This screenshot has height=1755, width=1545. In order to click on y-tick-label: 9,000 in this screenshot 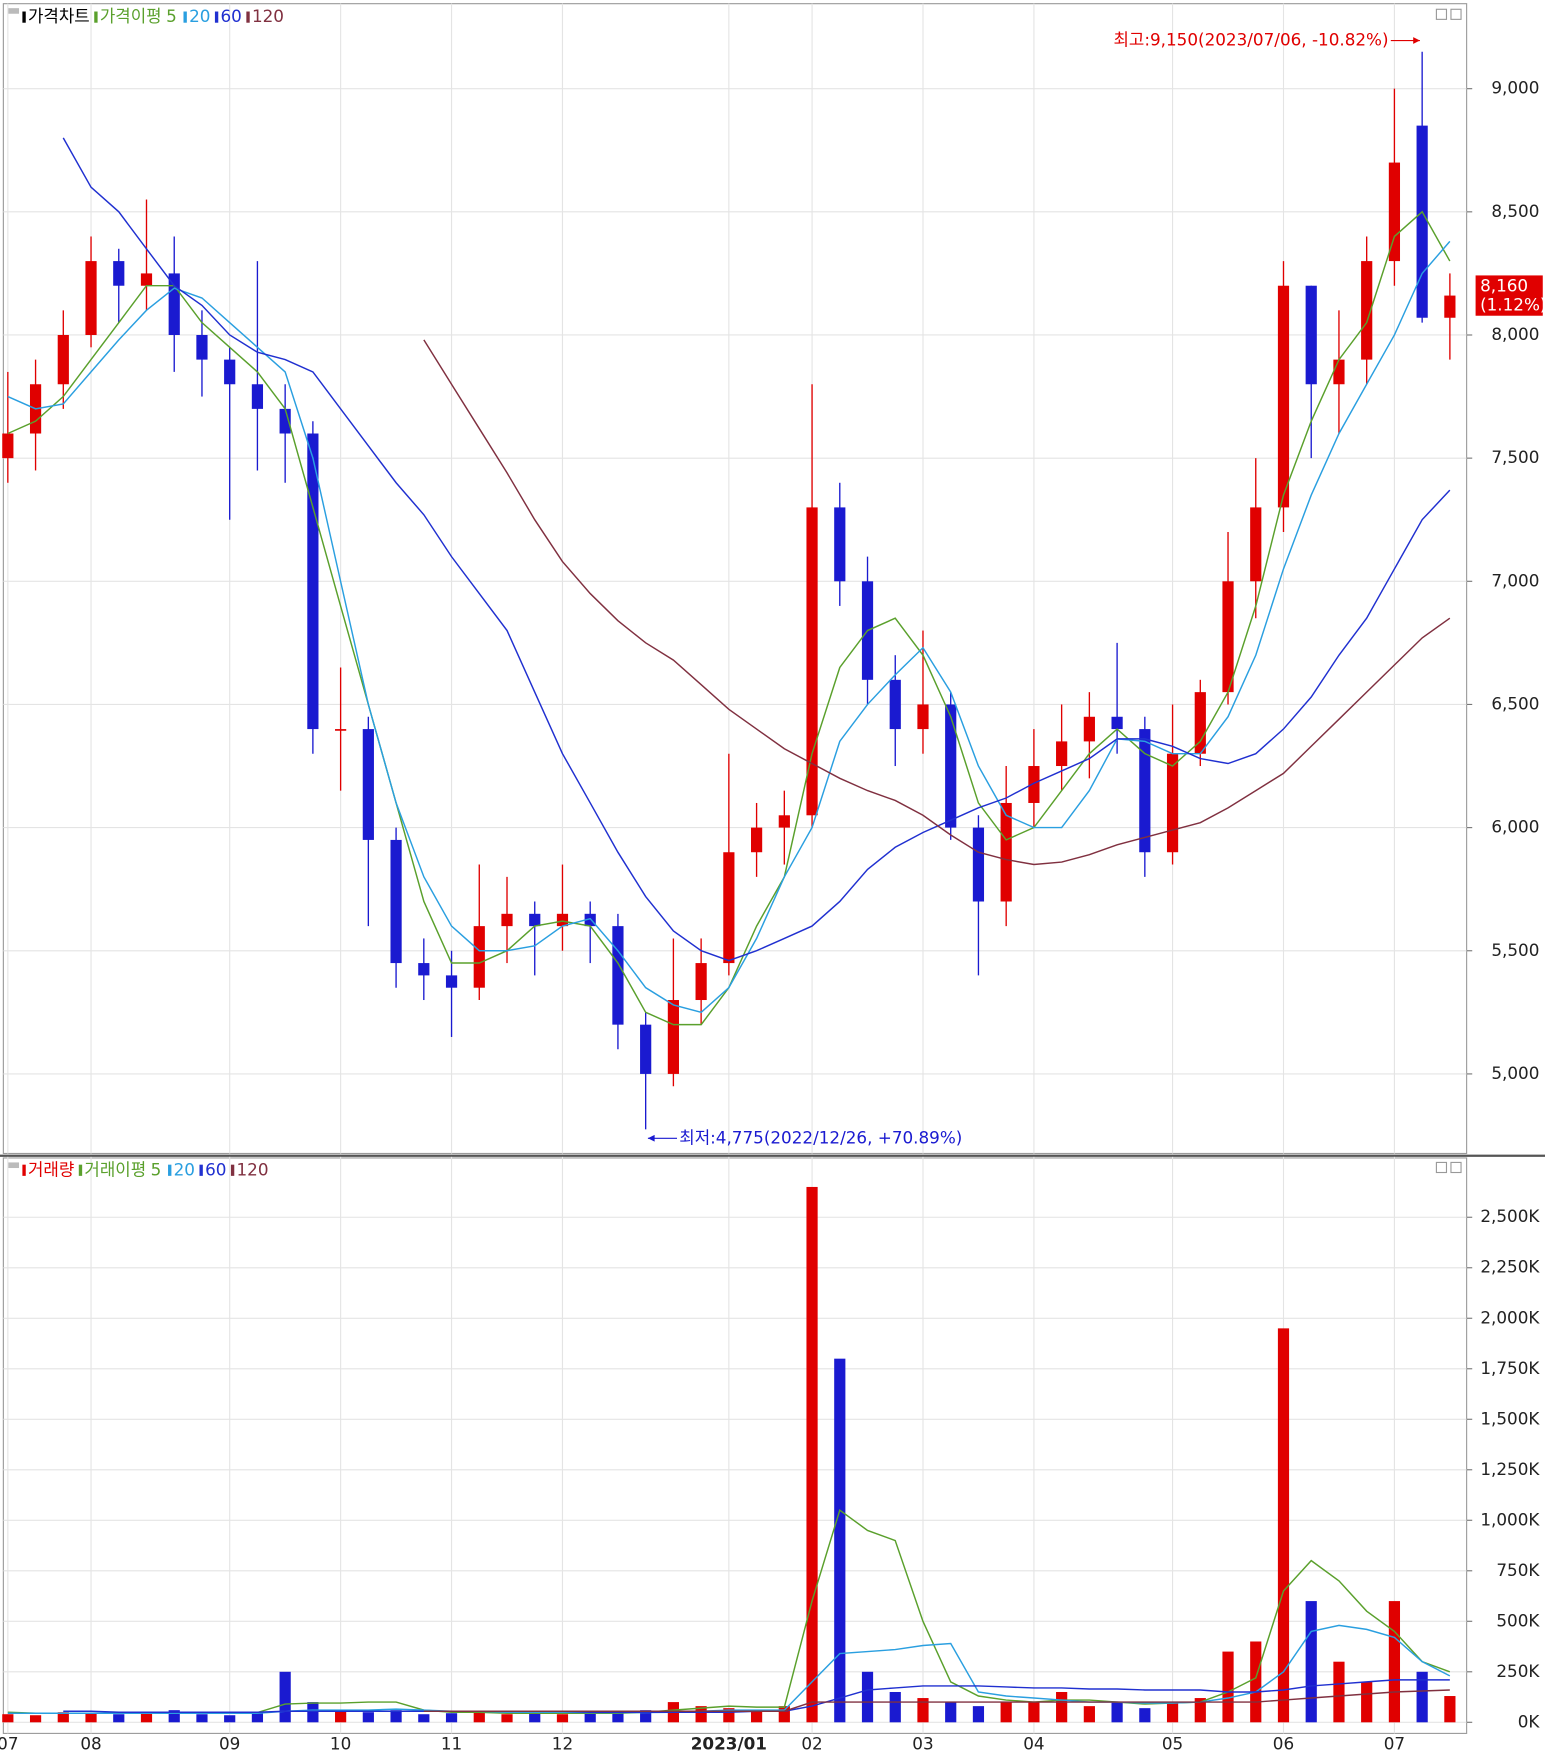, I will do `click(1515, 88)`.